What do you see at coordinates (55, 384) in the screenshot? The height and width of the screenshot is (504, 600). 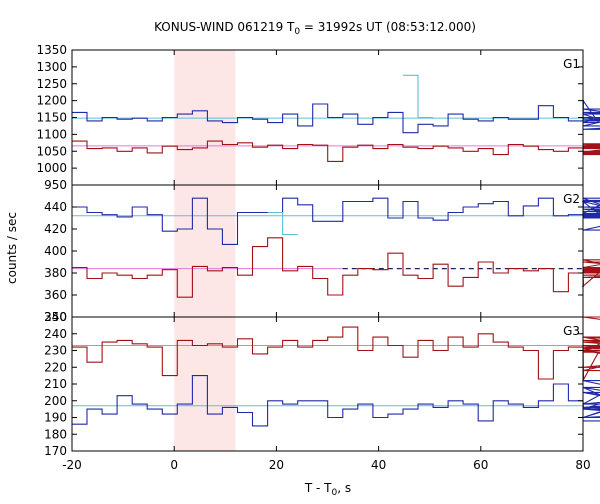 I see `y-tick-label-g3-210: 210` at bounding box center [55, 384].